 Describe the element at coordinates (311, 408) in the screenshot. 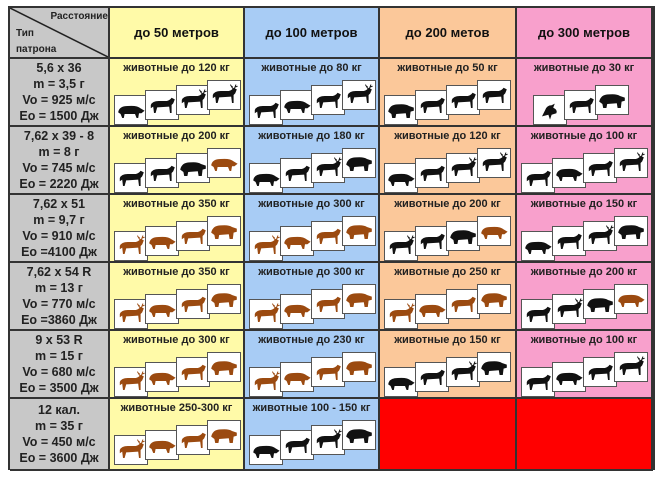

I see `weight-label: животные 100 - 150 кг` at that location.